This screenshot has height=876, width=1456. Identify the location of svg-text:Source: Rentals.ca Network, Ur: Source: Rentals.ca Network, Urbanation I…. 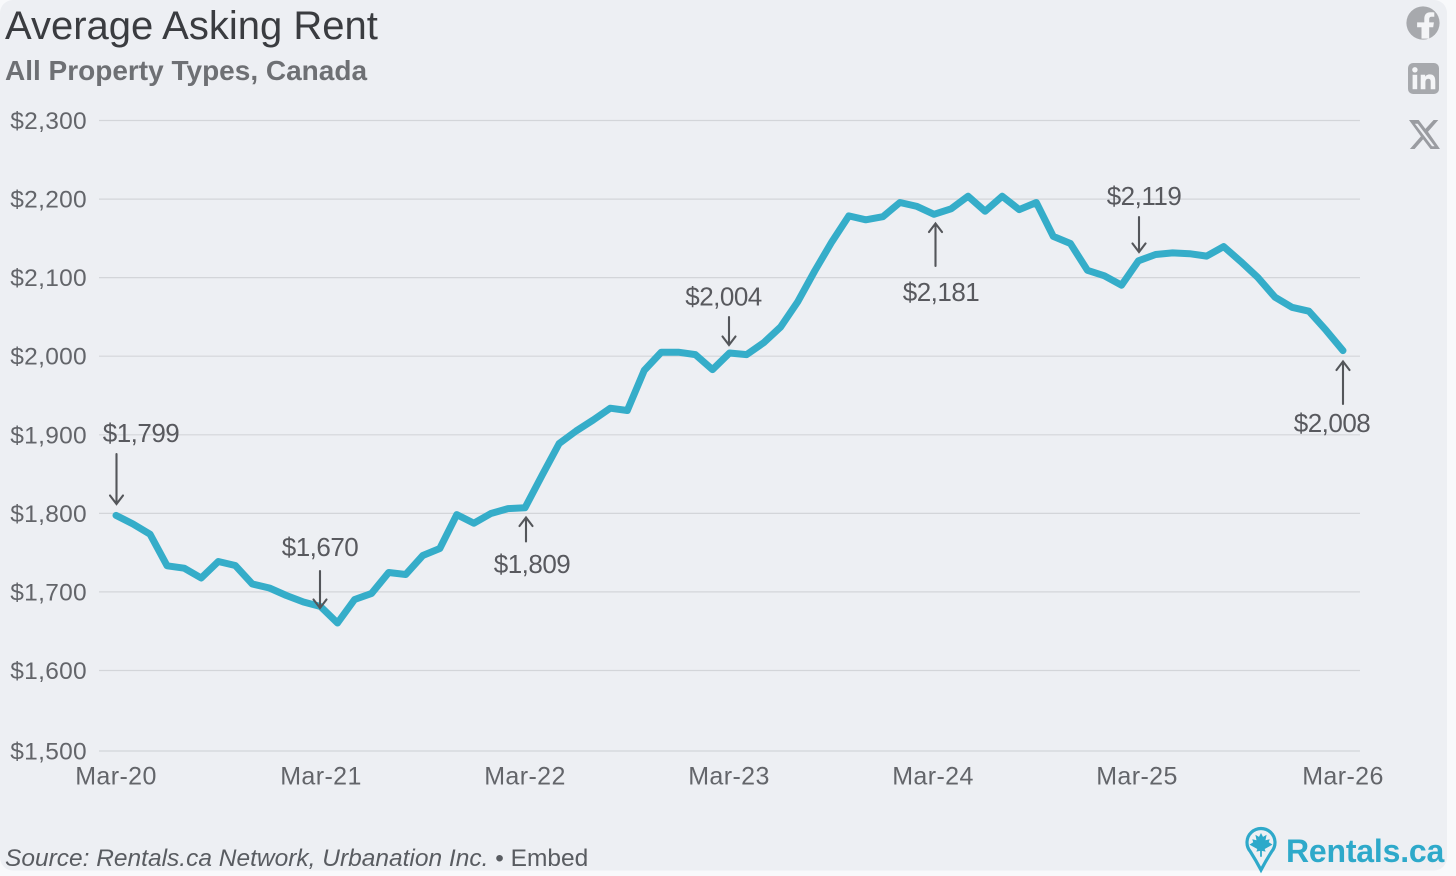
(296, 858).